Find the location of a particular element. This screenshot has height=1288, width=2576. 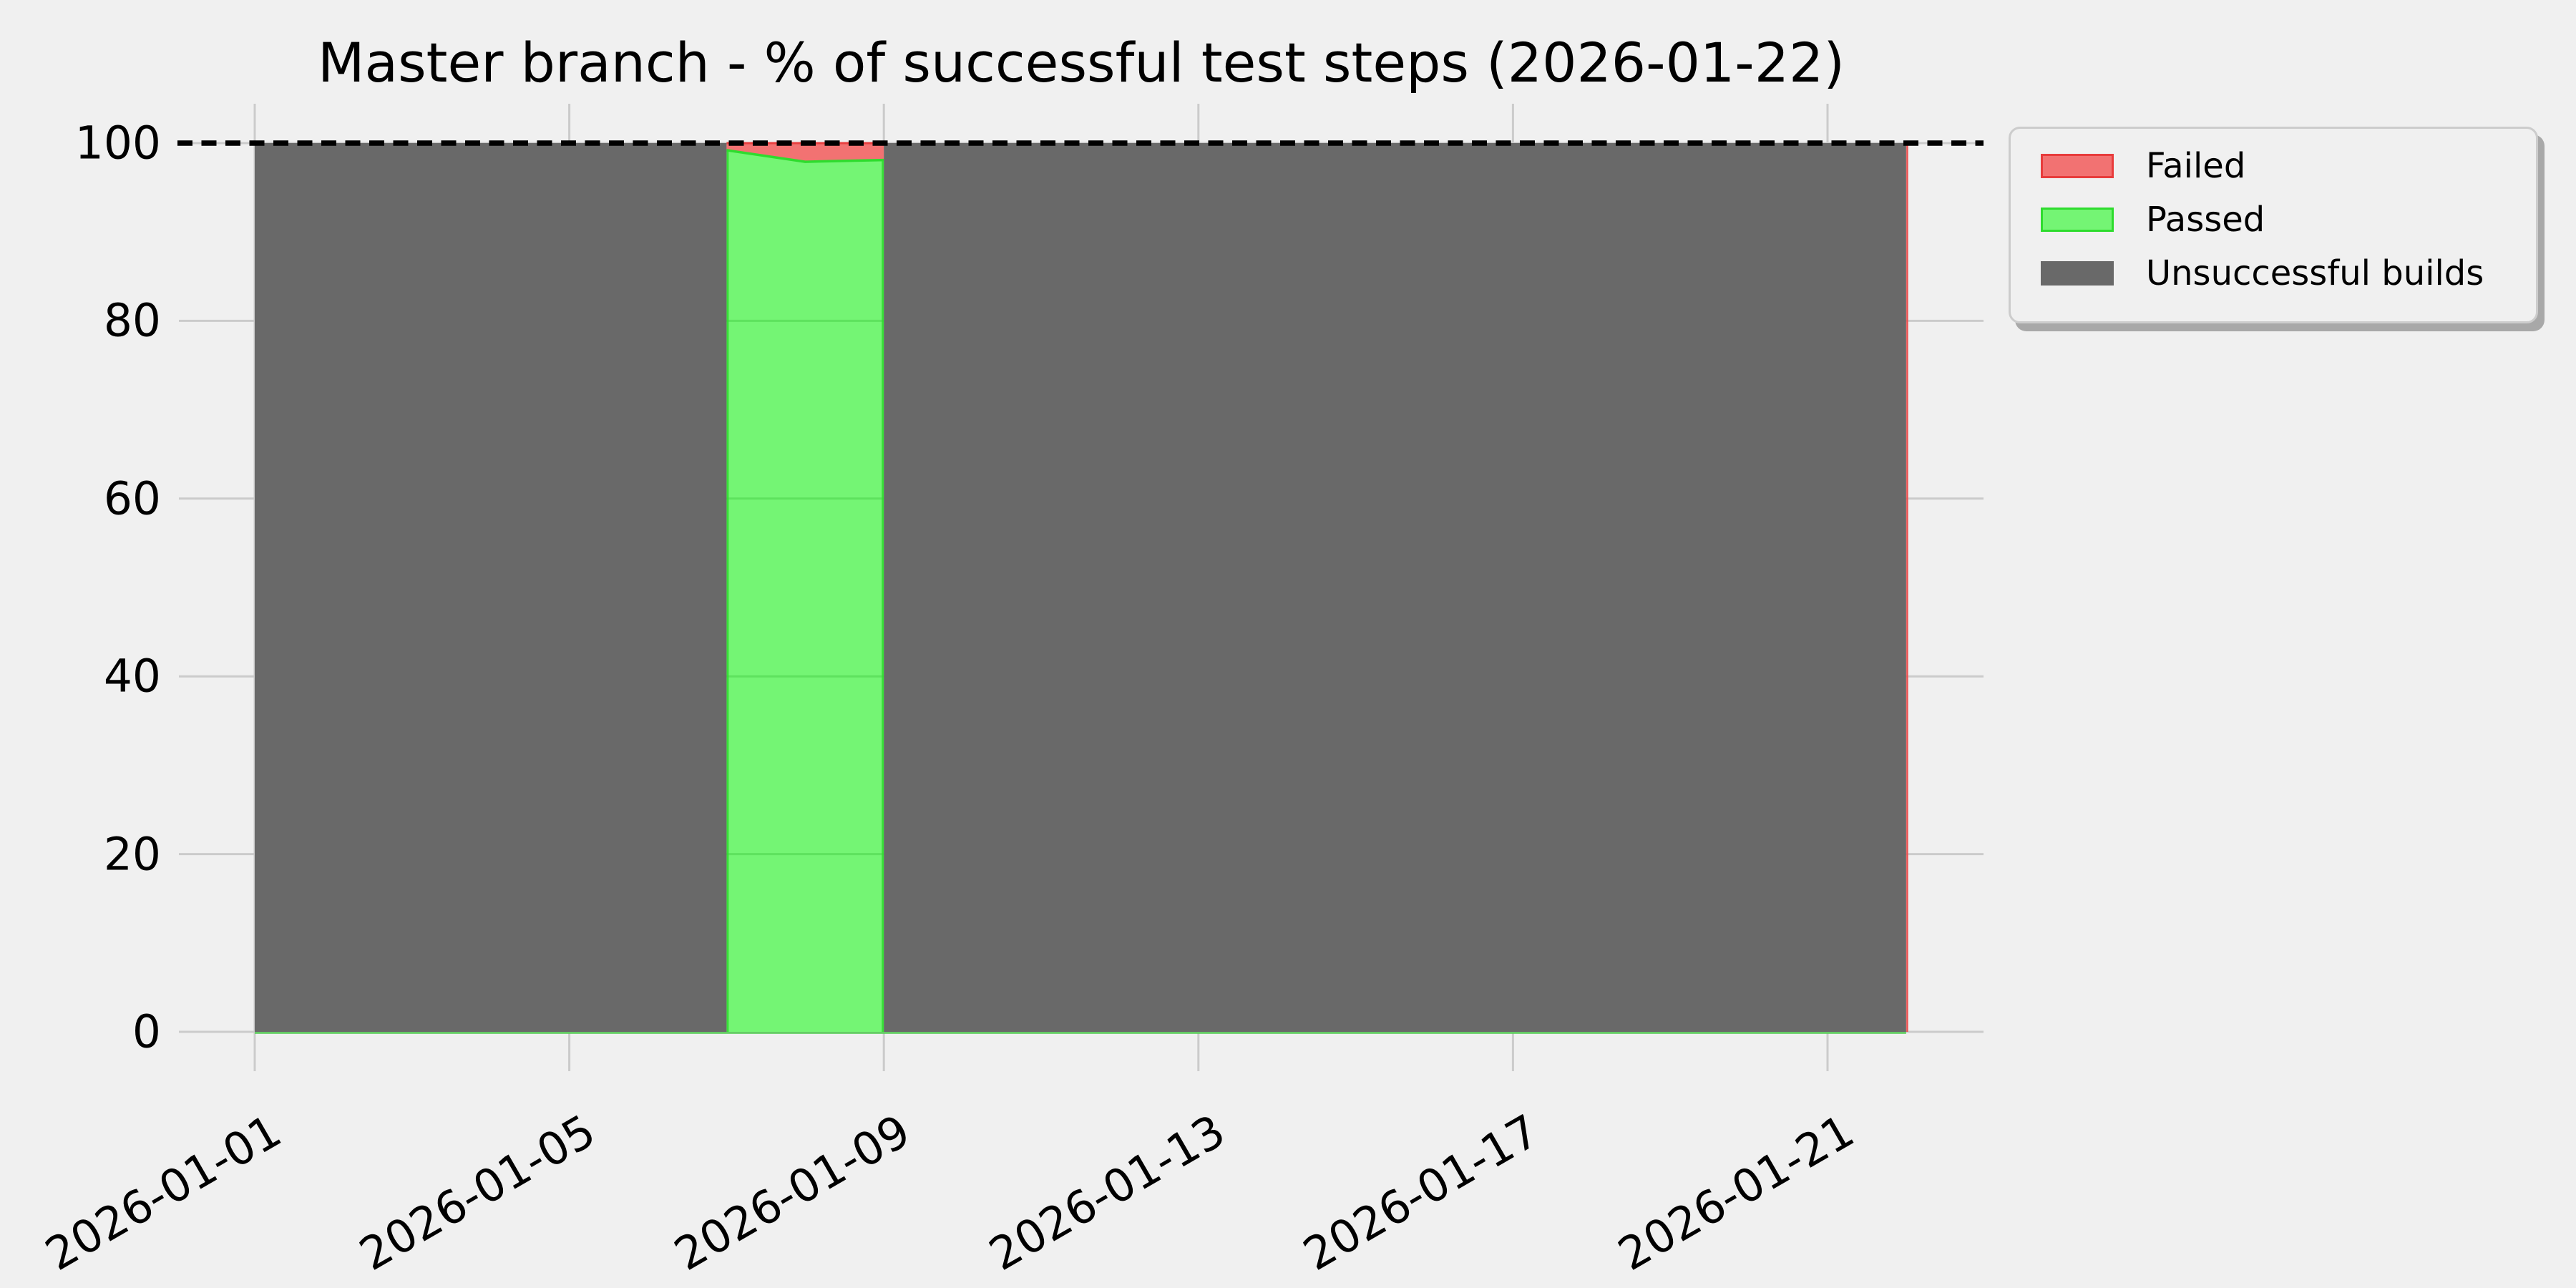

legend-swatch-passed is located at coordinates (2077, 219).